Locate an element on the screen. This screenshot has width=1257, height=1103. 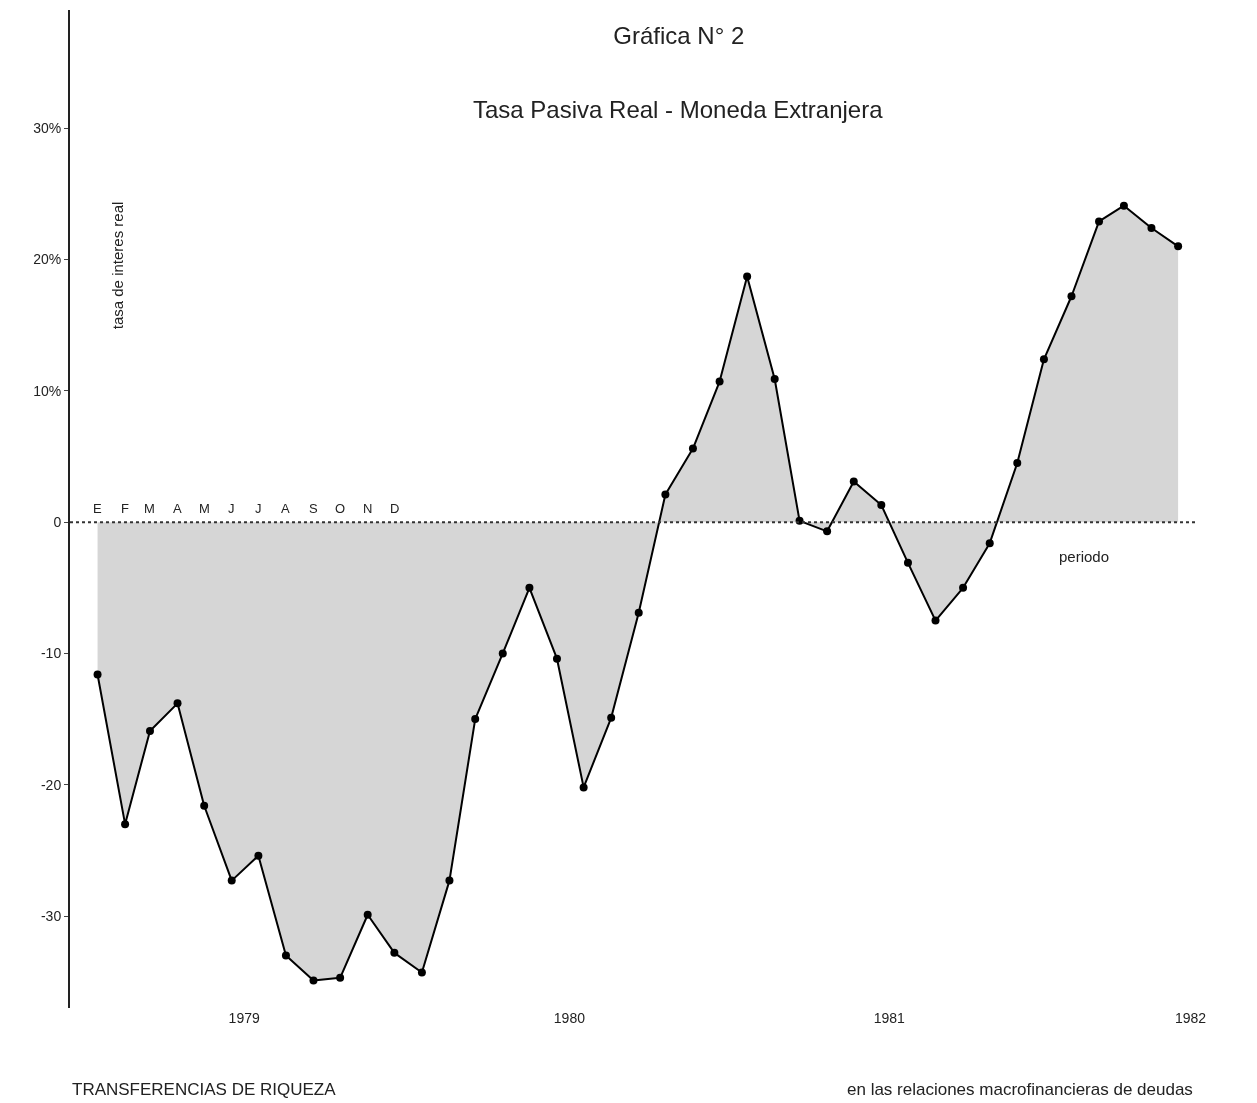
text: Tasa Pasiva Real - Moneda Extranjera is located at coordinates (678, 109).